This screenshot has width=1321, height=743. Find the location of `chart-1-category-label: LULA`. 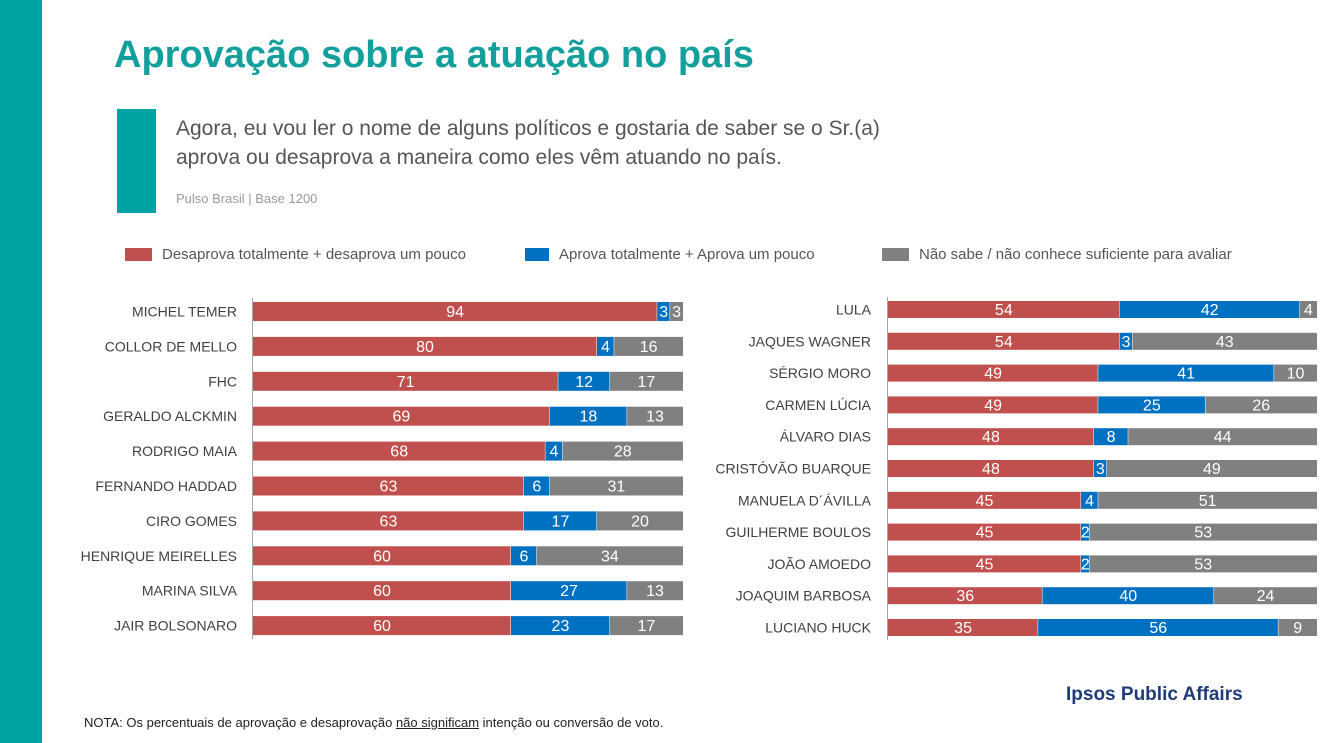

chart-1-category-label: LULA is located at coordinates (854, 310).